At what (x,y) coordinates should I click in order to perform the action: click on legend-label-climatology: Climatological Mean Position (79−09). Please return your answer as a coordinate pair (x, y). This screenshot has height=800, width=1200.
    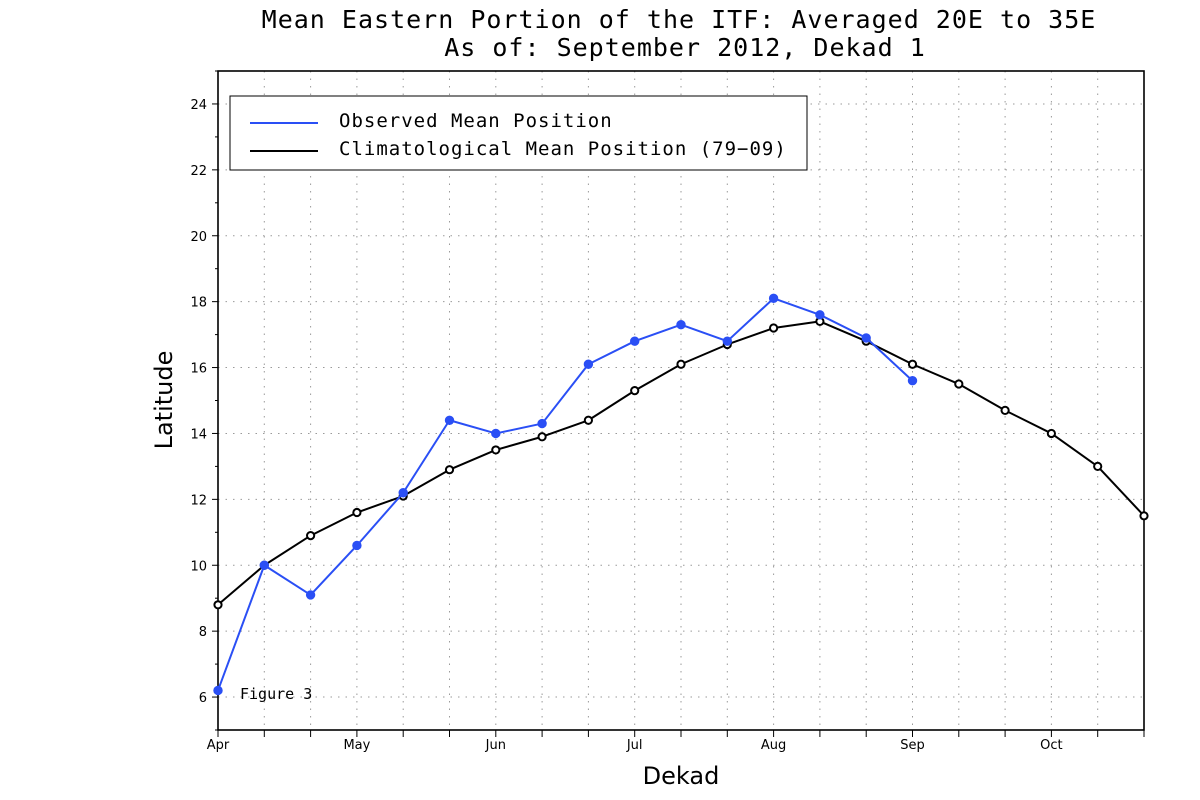
    Looking at the image, I should click on (563, 149).